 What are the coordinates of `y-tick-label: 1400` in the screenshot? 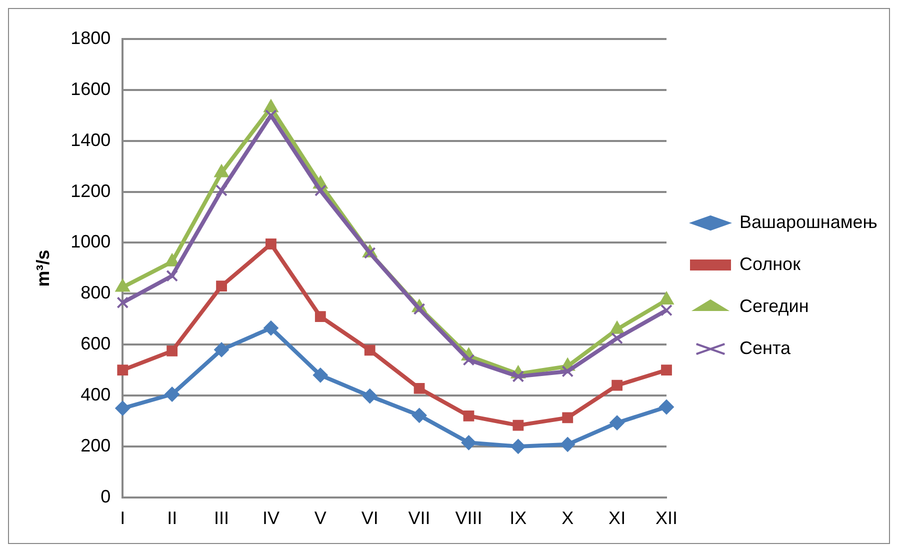 It's located at (90, 140).